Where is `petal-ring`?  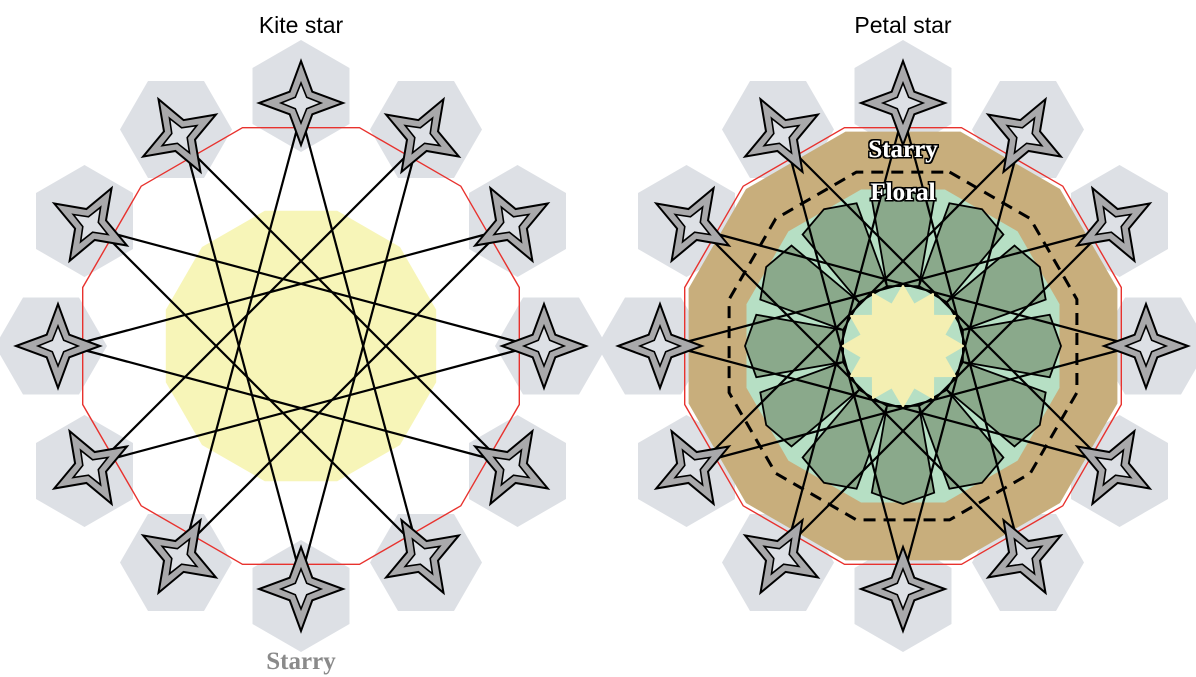 petal-ring is located at coordinates (903, 346).